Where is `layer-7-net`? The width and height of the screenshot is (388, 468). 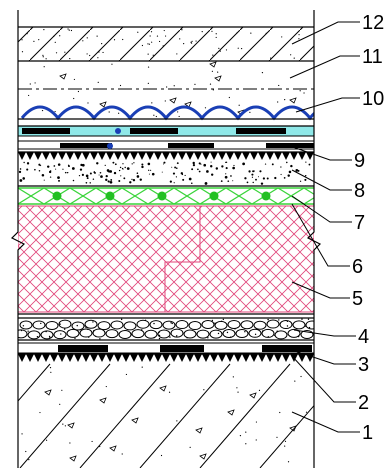
layer-7-net is located at coordinates (166, 196).